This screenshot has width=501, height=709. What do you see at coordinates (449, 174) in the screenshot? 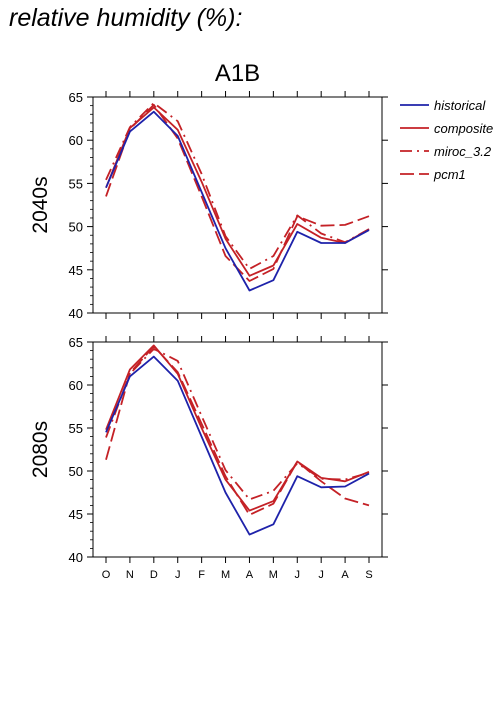
I see `legend-item-label: pcm1` at bounding box center [449, 174].